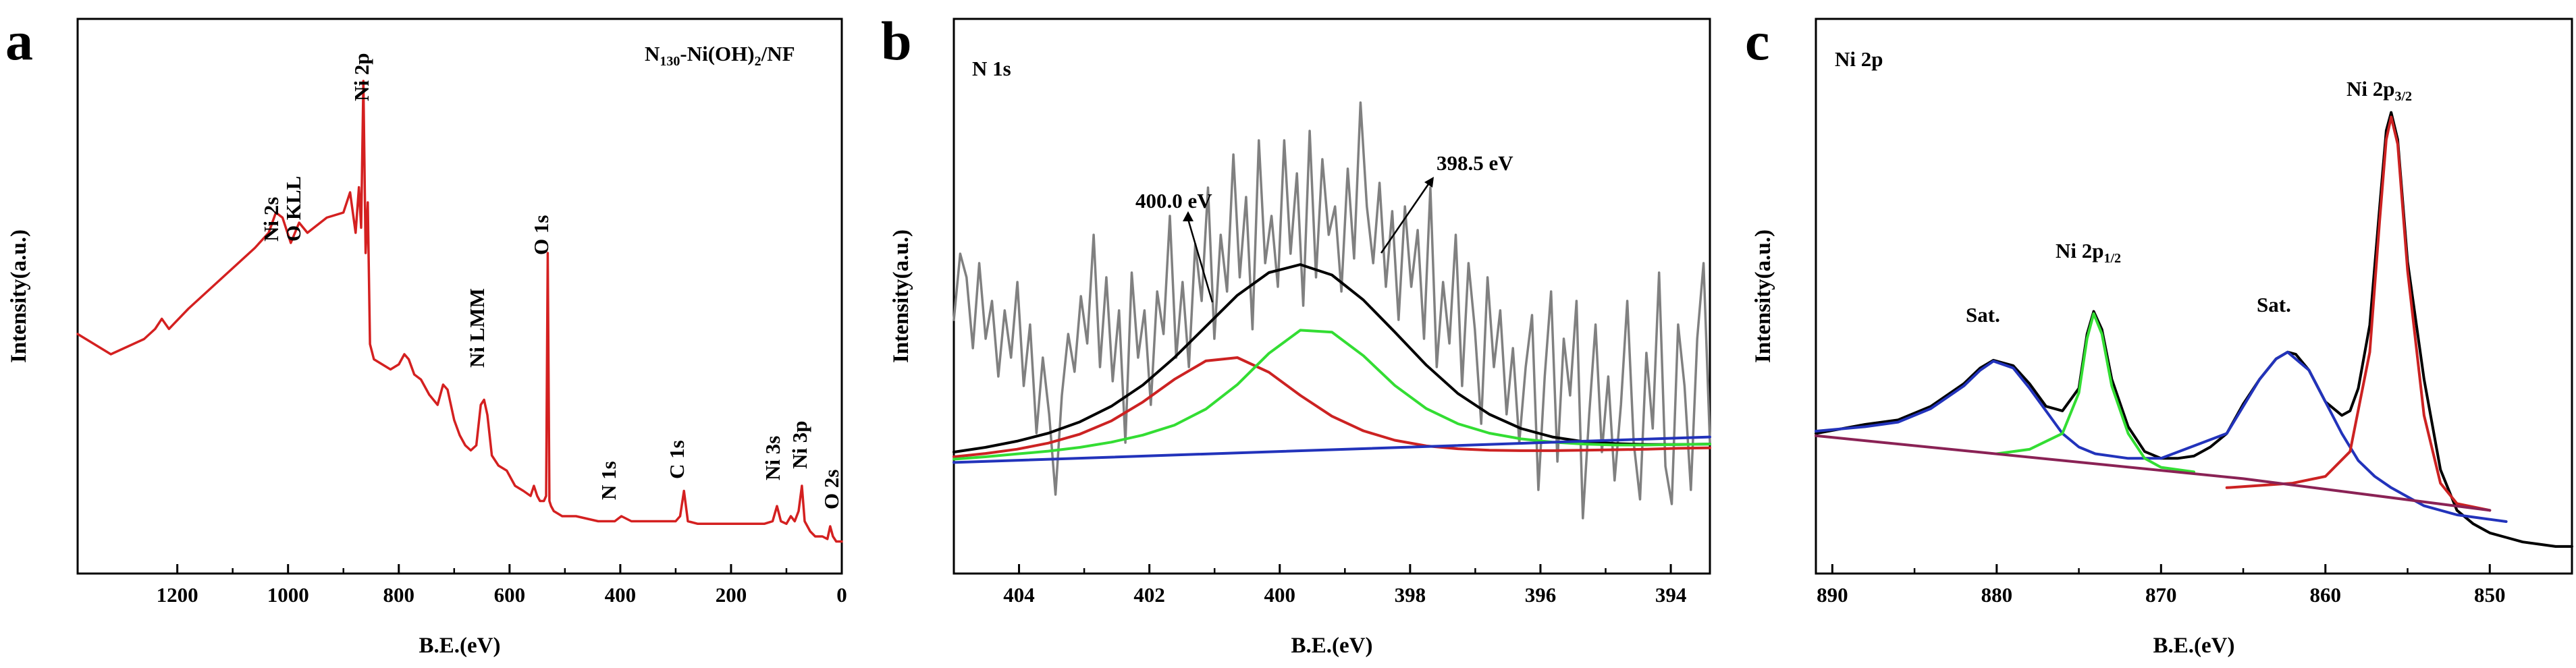 The width and height of the screenshot is (2576, 668). Describe the element at coordinates (541, 235) in the screenshot. I see `annot-o-1s: O 1s` at that location.